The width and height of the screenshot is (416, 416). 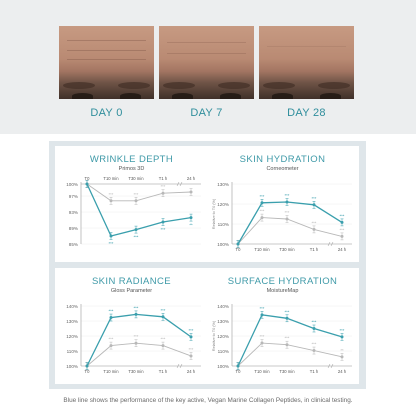 What do you see at coordinates (306, 113) in the screenshot?
I see `day-label-28: DAY 28` at bounding box center [306, 113].